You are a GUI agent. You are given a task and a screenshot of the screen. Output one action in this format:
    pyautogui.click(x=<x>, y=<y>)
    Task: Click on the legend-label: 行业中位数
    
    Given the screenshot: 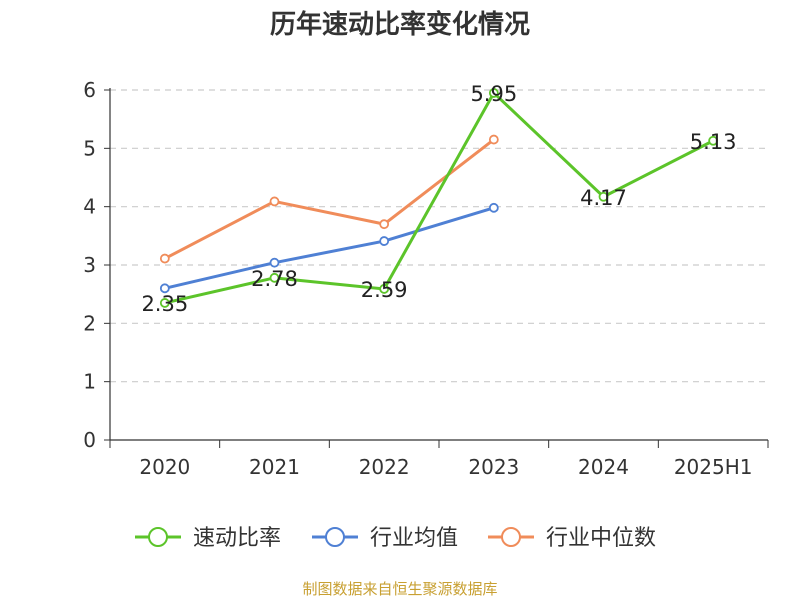 What is the action you would take?
    pyautogui.click(x=601, y=538)
    